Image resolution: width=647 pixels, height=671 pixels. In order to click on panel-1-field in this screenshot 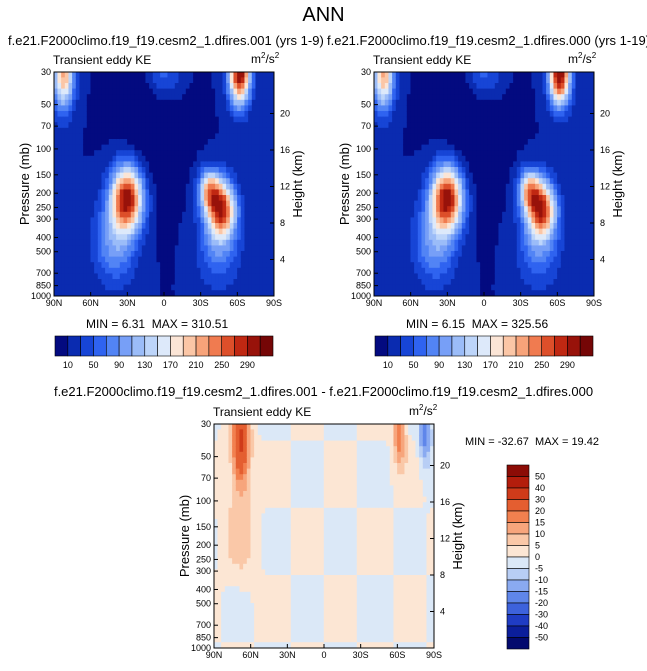, I will do `click(164, 184)`.